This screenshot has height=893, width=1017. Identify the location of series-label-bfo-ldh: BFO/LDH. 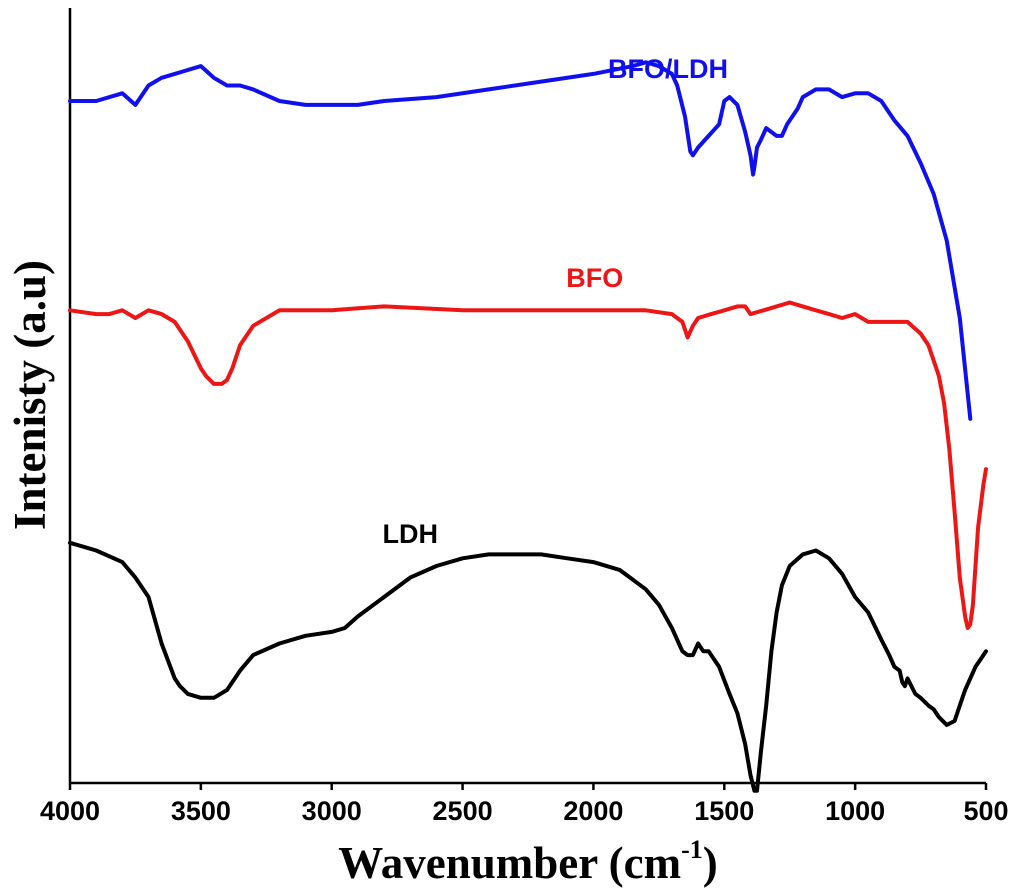
(668, 69).